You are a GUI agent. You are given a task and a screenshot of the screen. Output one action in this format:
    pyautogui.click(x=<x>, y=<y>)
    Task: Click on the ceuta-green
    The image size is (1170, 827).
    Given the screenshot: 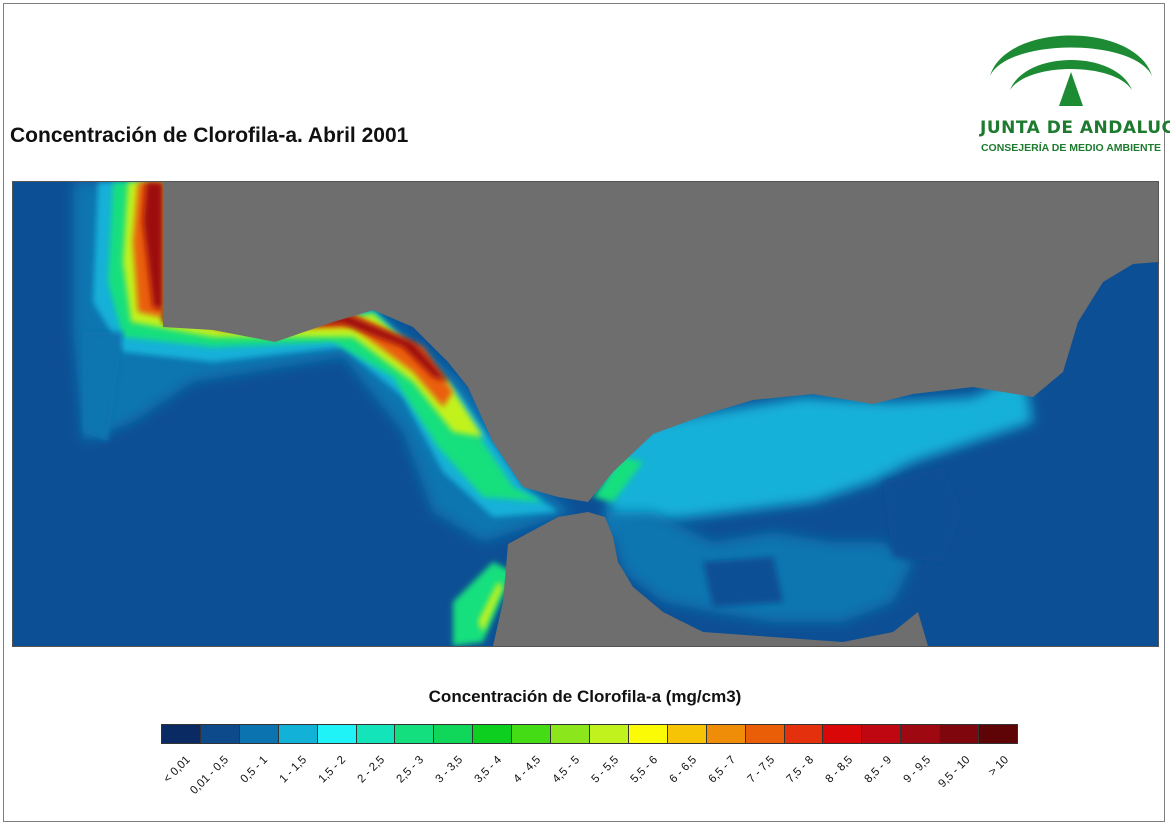 What is the action you would take?
    pyautogui.click(x=618, y=479)
    